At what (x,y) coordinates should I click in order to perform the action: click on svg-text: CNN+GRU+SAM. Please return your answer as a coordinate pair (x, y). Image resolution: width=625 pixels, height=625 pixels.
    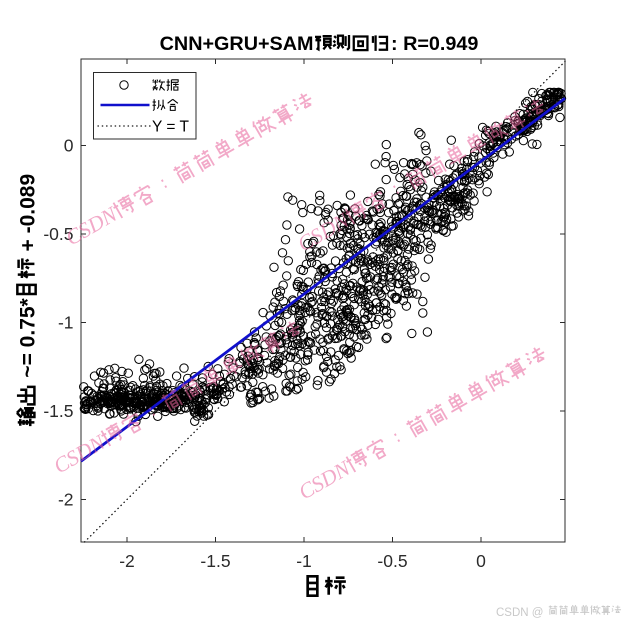
    Looking at the image, I should click on (237, 44).